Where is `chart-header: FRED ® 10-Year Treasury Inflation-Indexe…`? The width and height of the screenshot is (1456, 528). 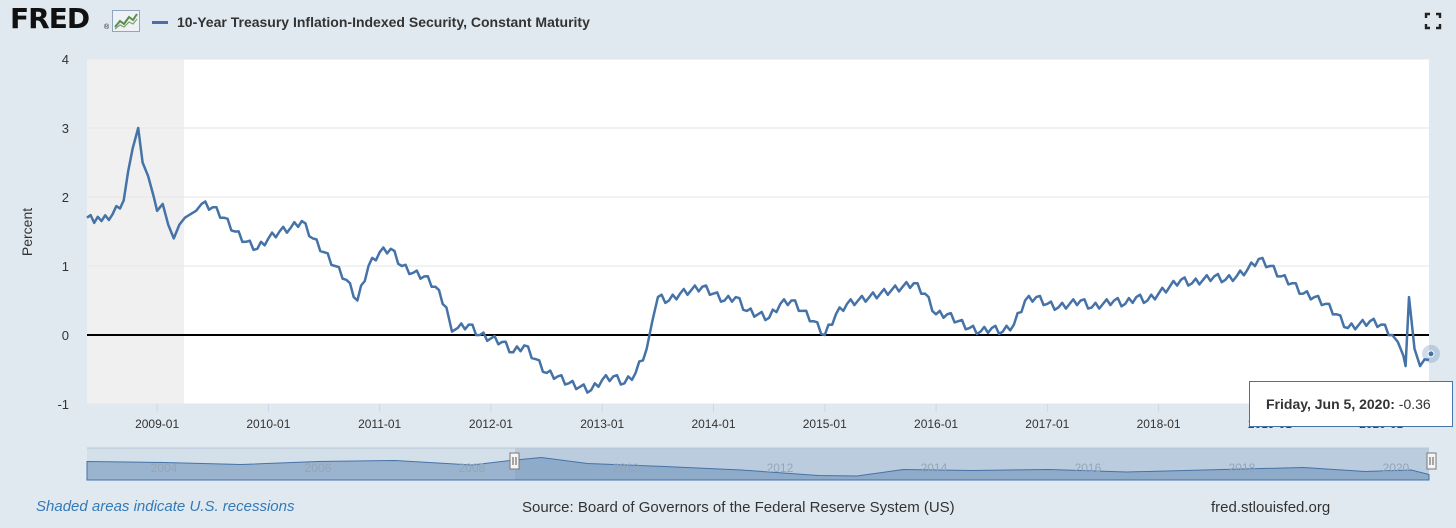 chart-header: FRED ® 10-Year Treasury Inflation-Indexe… is located at coordinates (728, 23).